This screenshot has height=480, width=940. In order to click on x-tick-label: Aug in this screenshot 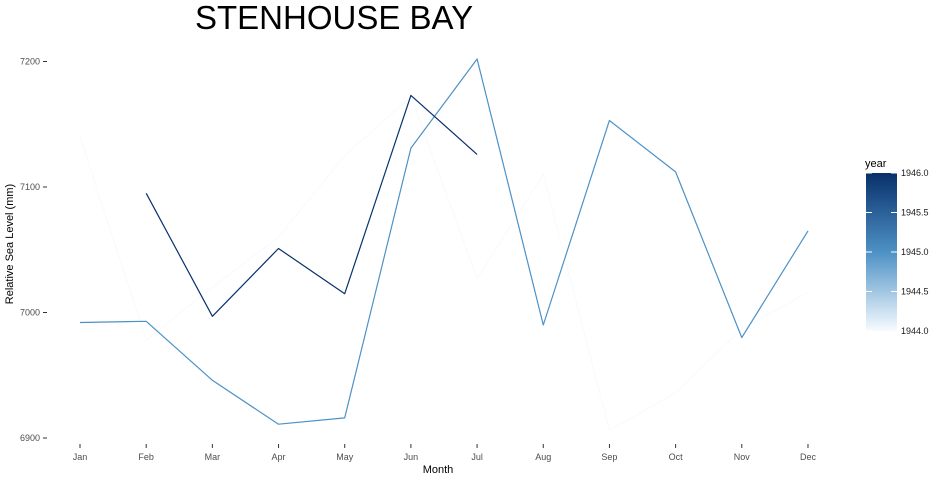, I will do `click(543, 457)`.